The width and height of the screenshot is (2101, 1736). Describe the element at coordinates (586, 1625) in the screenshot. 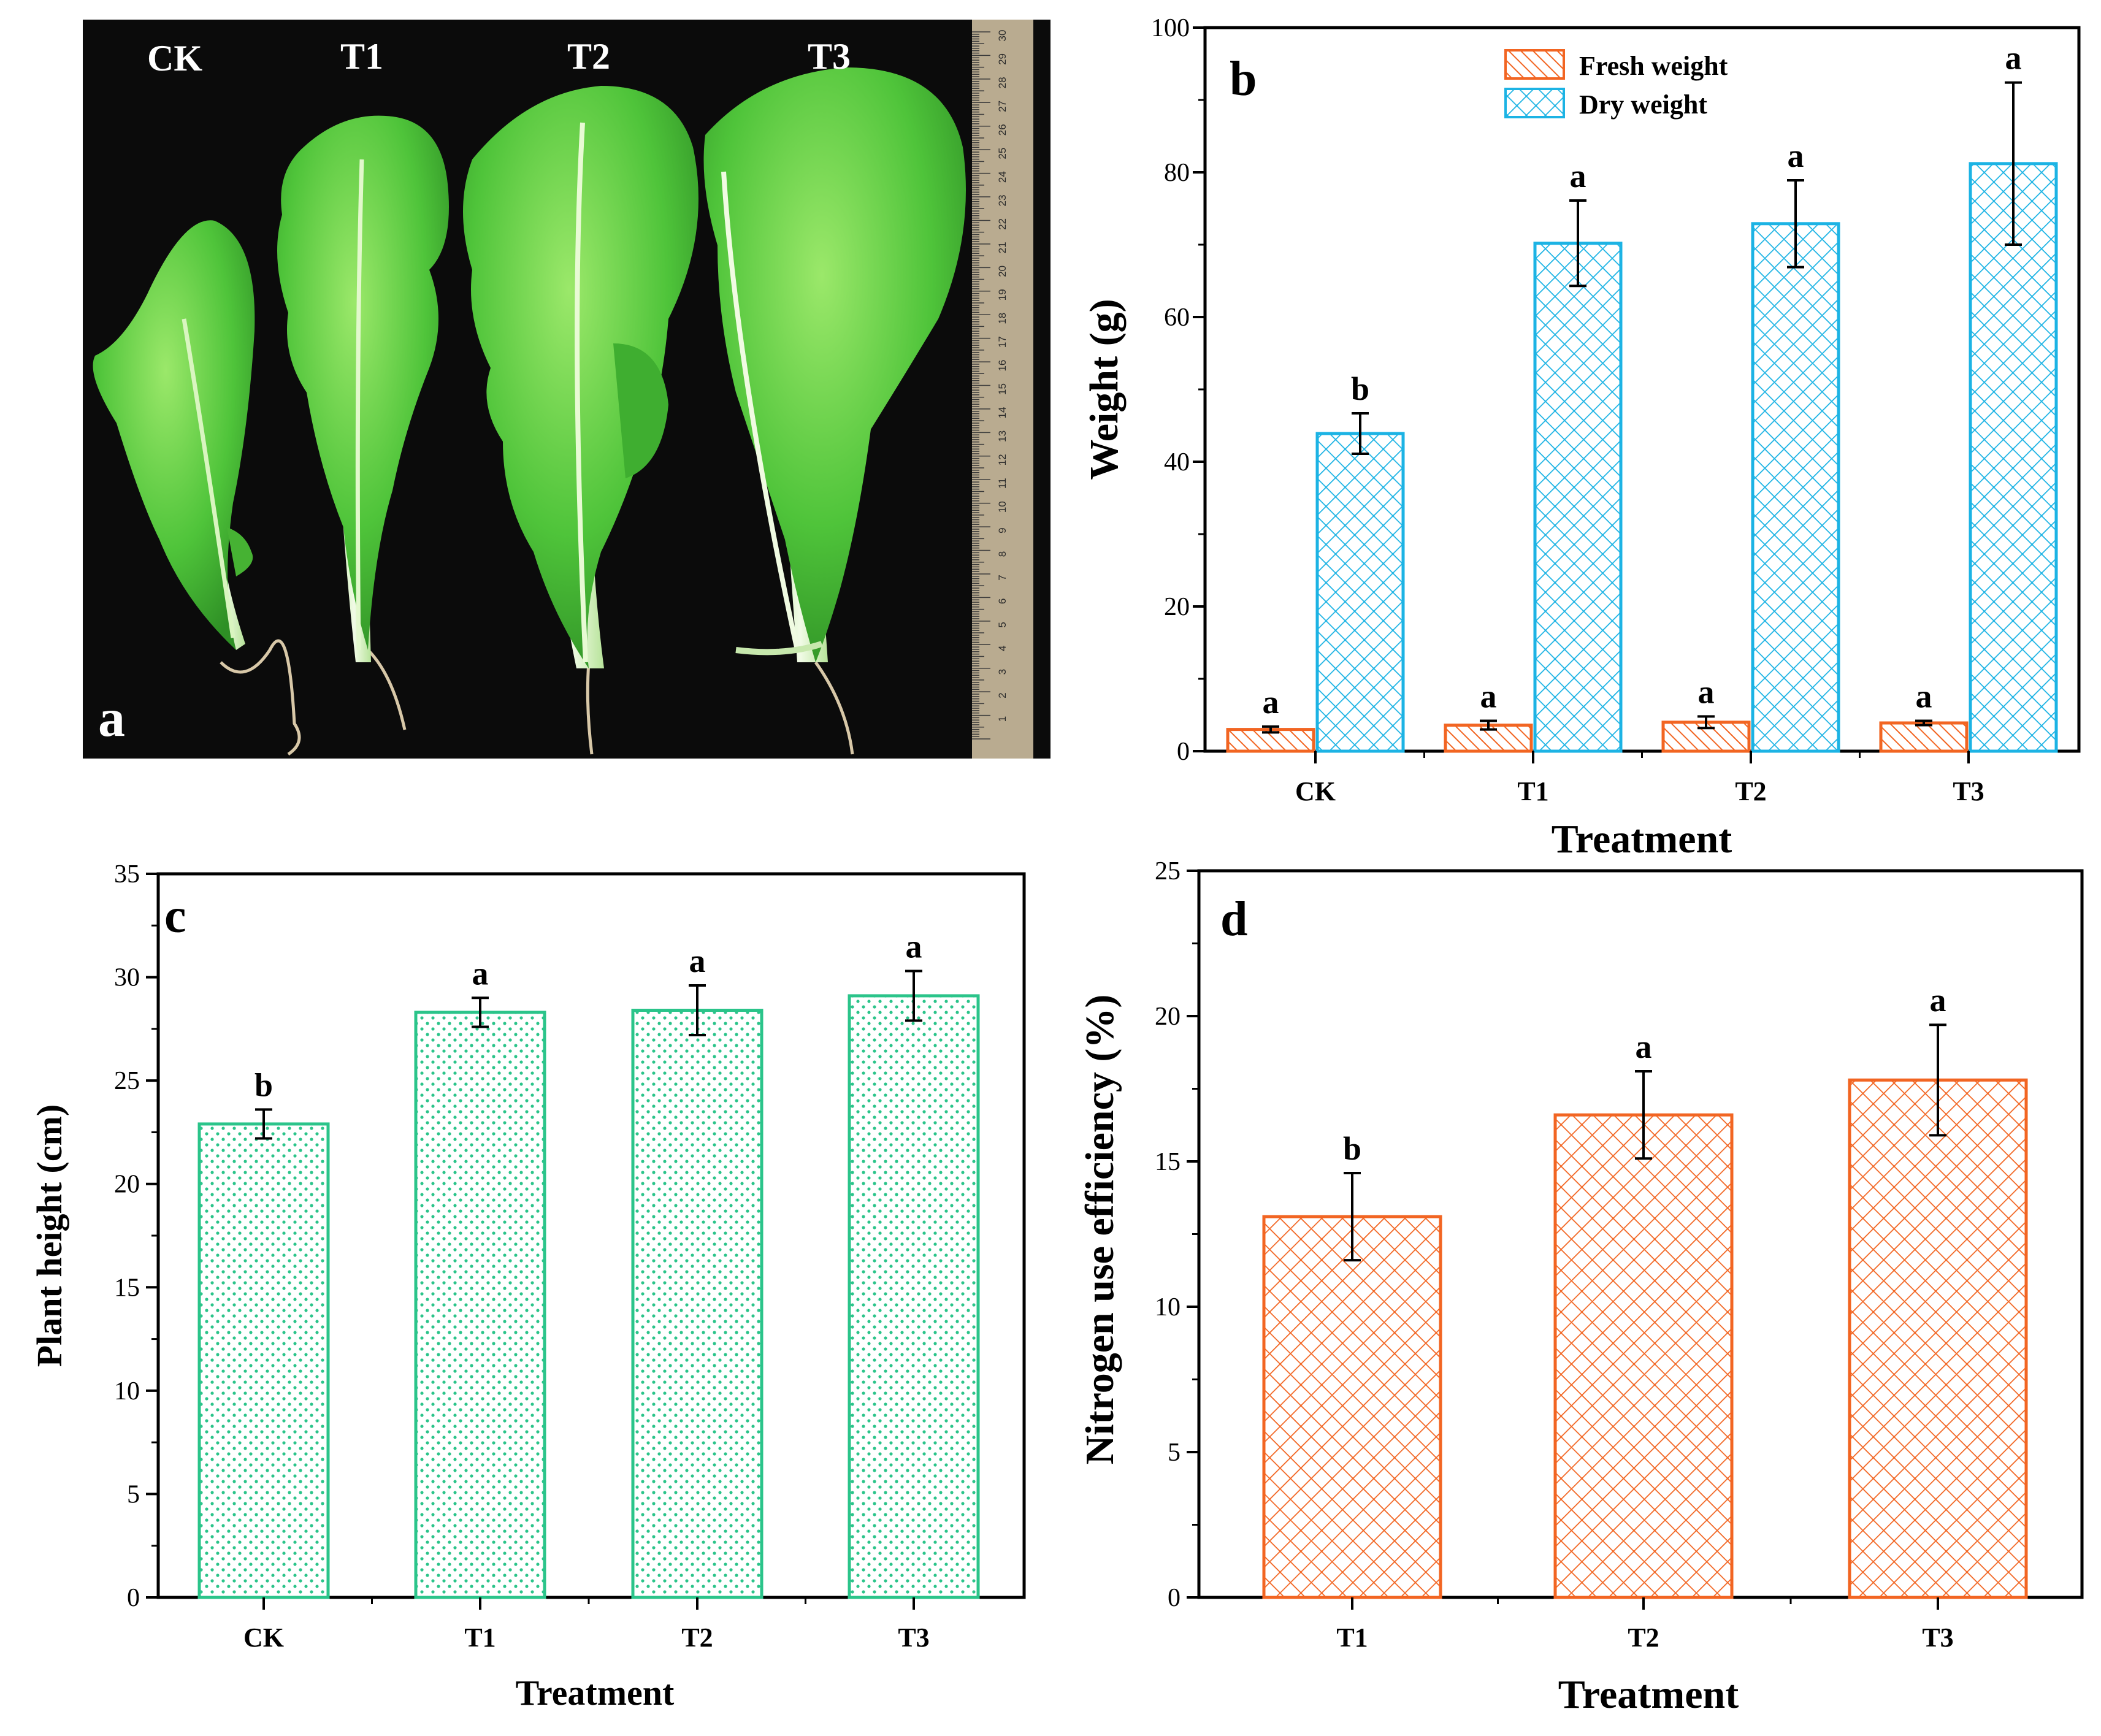

I see `x-axis-c: CK T1 T2 T3` at that location.